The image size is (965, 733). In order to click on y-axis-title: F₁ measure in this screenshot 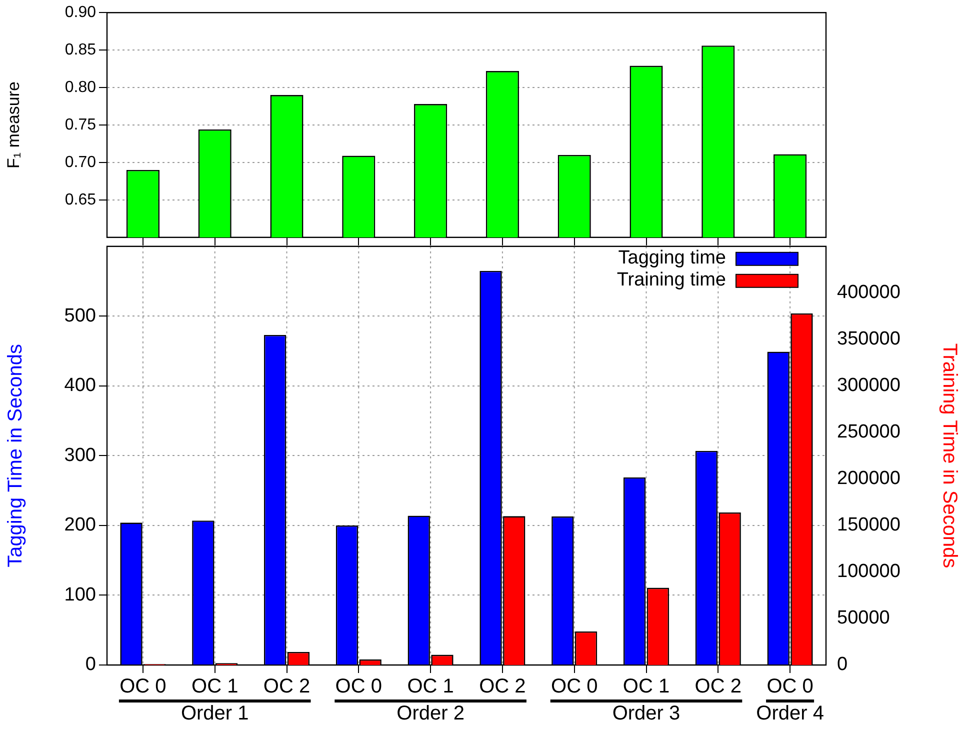, I will do `click(13, 125)`.